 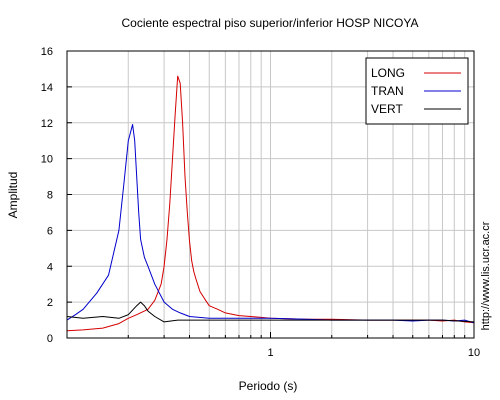 What do you see at coordinates (47, 160) in the screenshot?
I see `y-tick-label: 10` at bounding box center [47, 160].